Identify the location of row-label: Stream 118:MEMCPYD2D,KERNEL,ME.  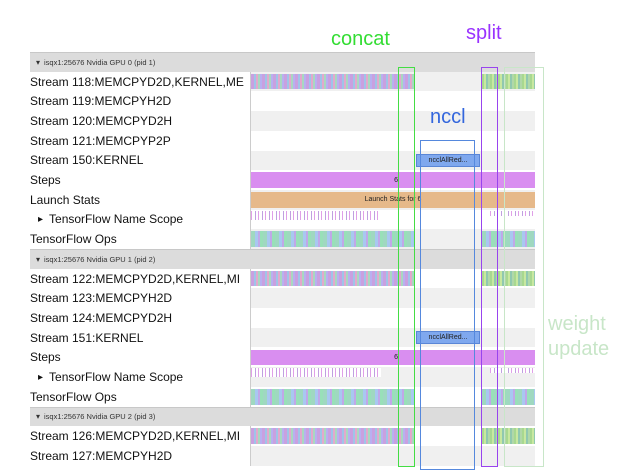
(137, 81).